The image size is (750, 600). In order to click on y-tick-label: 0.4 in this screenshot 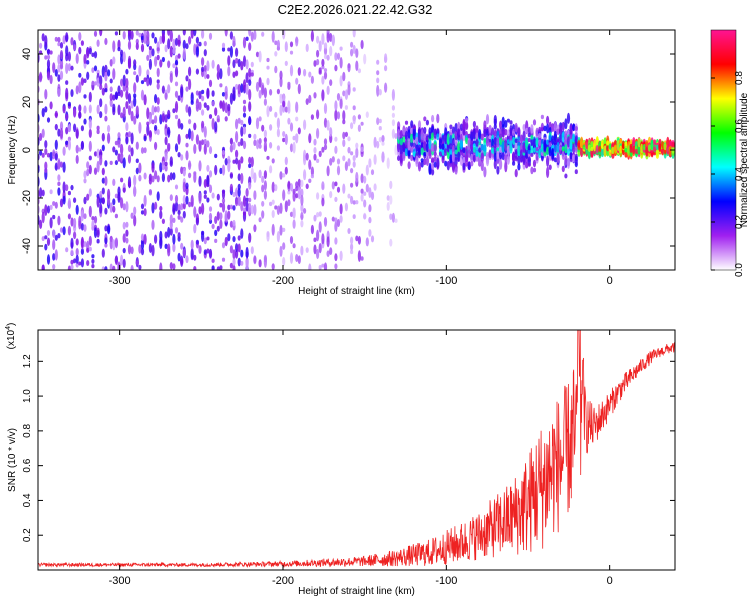, I will do `click(27, 500)`.